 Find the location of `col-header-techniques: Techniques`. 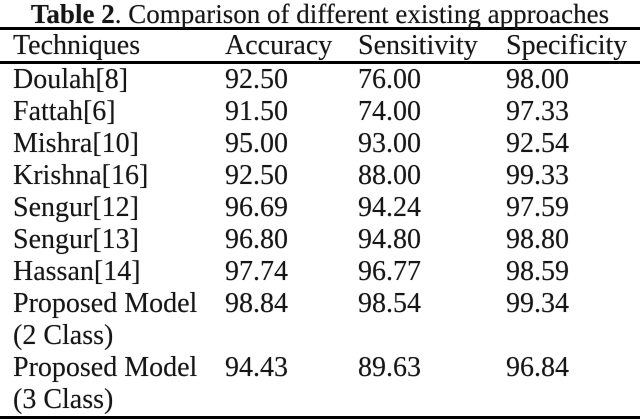

col-header-techniques: Techniques is located at coordinates (106, 46).